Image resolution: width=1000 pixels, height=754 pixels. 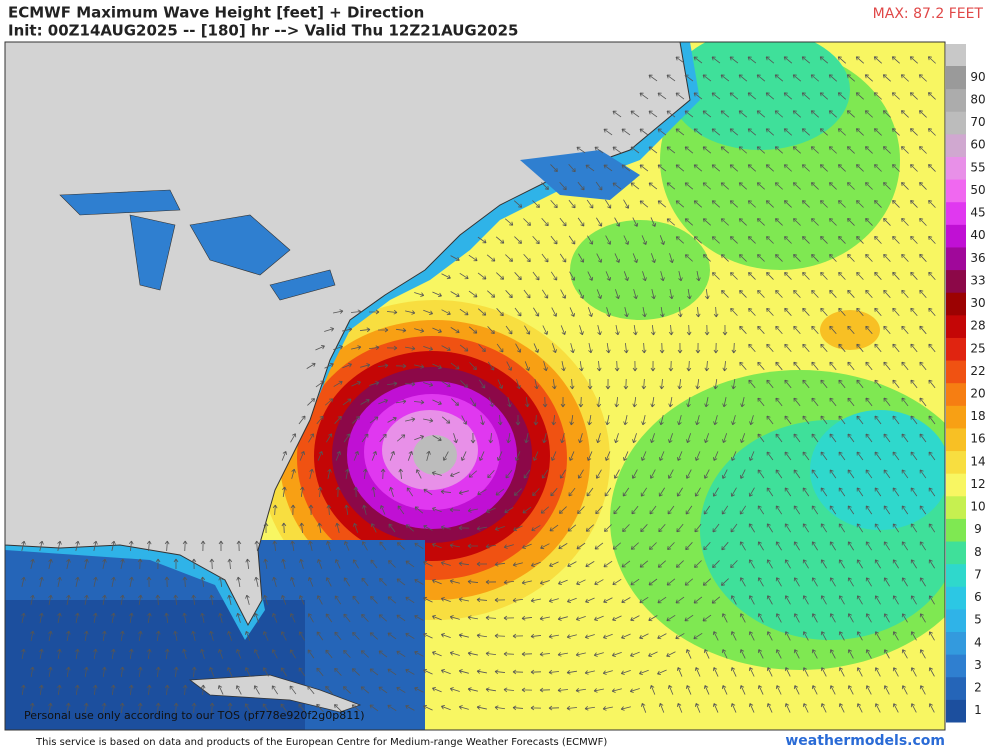 I want to click on legend-label: 18, so click(x=977, y=416).